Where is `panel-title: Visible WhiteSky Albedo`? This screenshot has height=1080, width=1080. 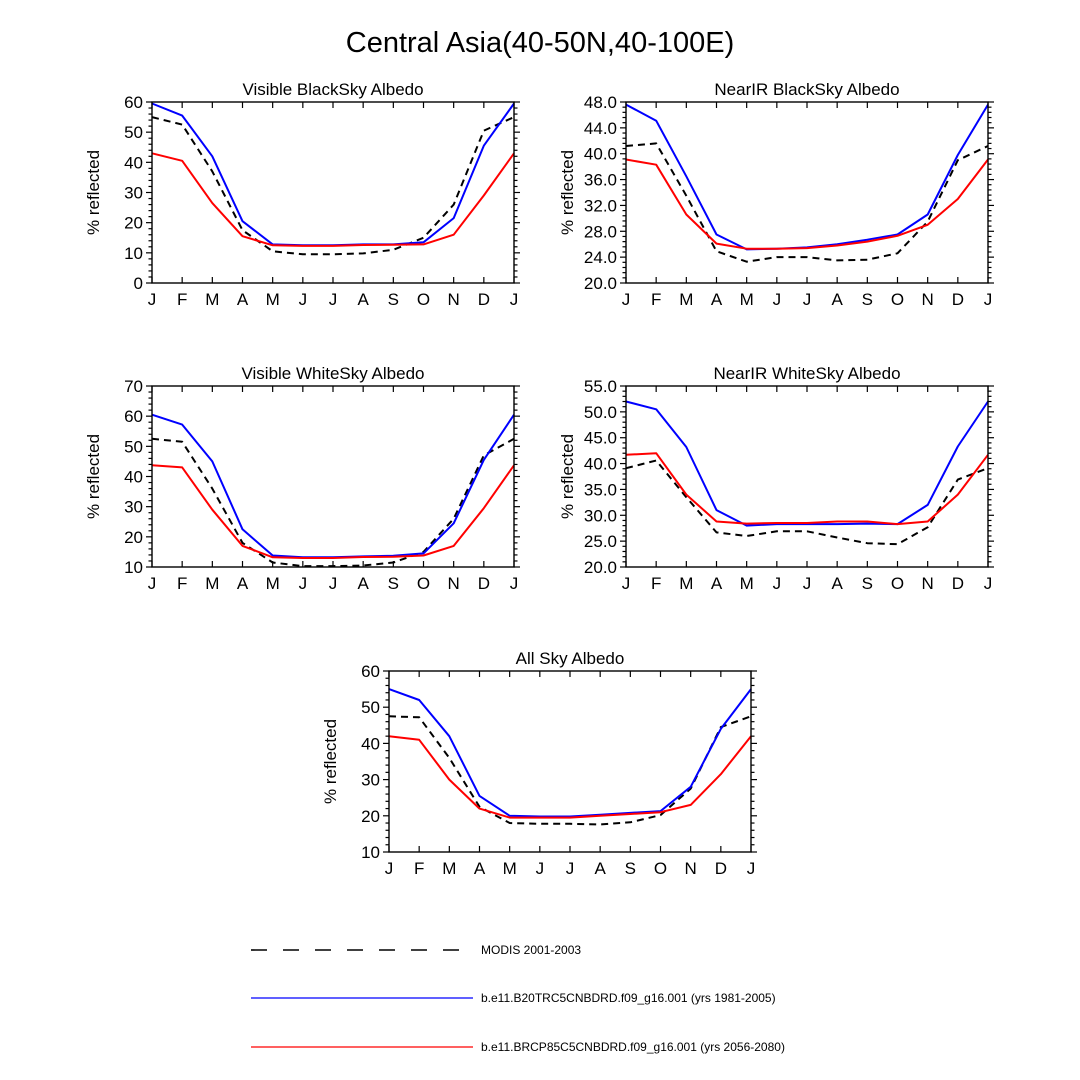
panel-title: Visible WhiteSky Albedo is located at coordinates (332, 373).